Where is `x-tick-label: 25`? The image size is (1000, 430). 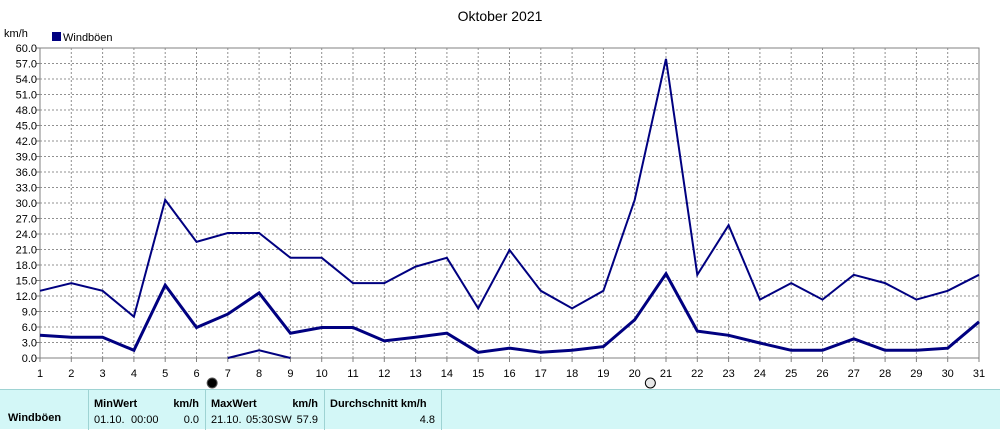 x-tick-label: 25 is located at coordinates (791, 374).